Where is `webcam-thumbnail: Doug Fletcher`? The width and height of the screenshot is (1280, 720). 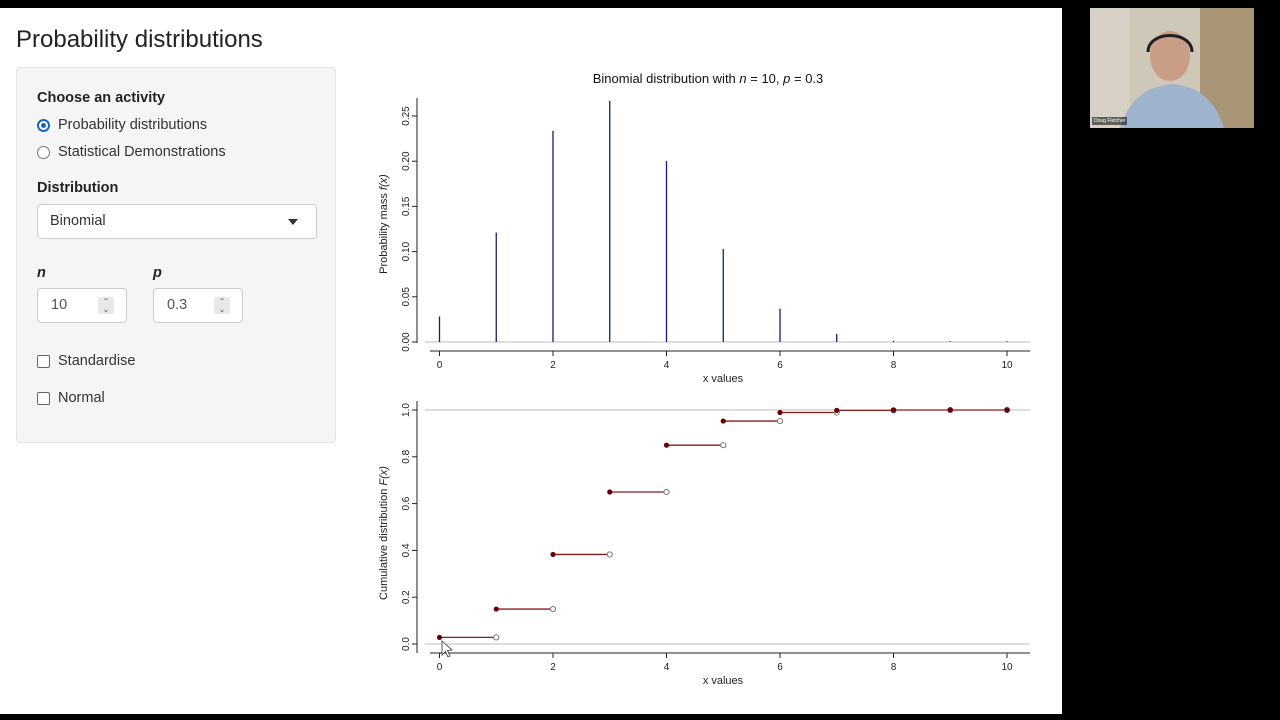 webcam-thumbnail: Doug Fletcher is located at coordinates (1158, 68).